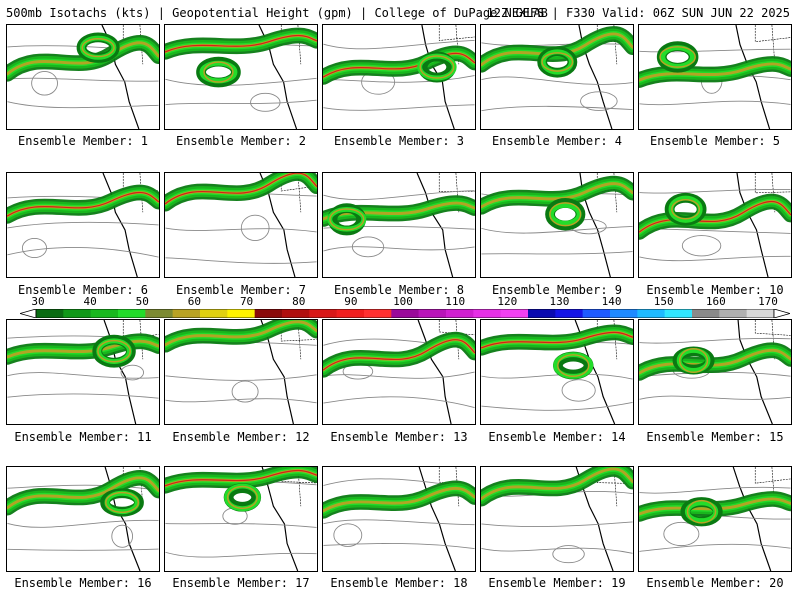 The width and height of the screenshot is (800, 600). Describe the element at coordinates (140, 45) in the screenshot. I see `political-border` at that location.